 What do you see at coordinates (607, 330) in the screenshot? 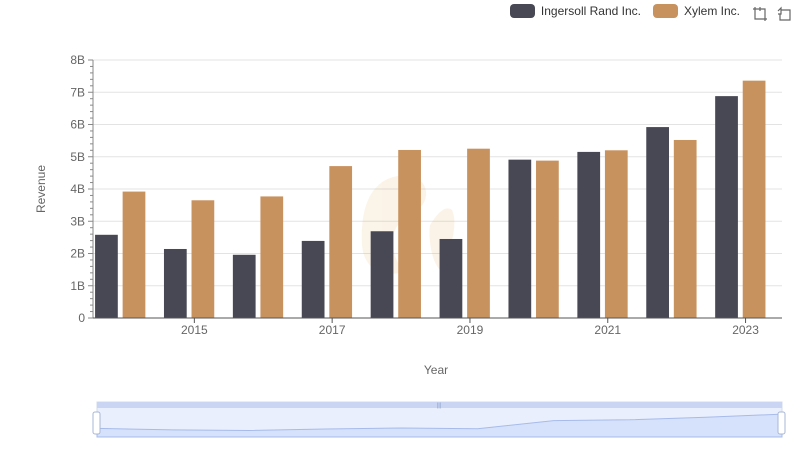
I see `x-tick-label: 2021` at bounding box center [607, 330].